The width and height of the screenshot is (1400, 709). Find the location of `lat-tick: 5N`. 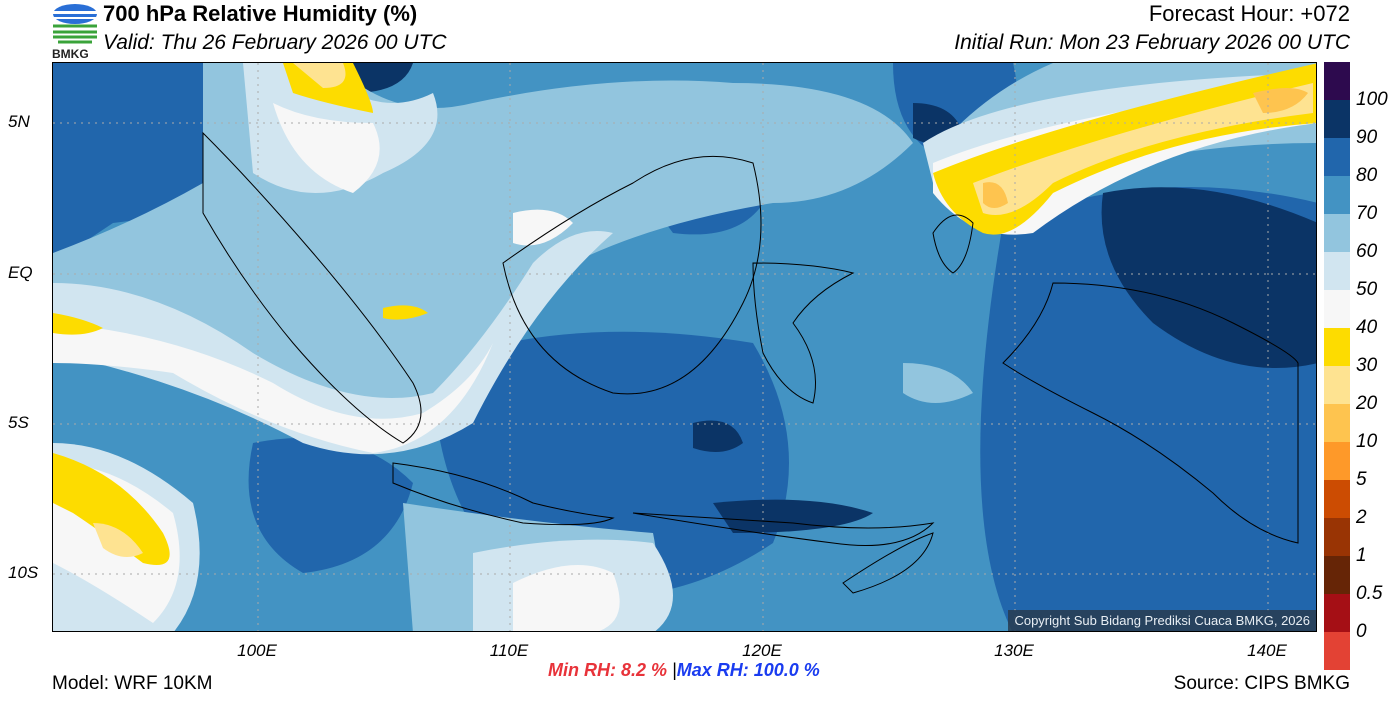

lat-tick: 5N is located at coordinates (19, 121).